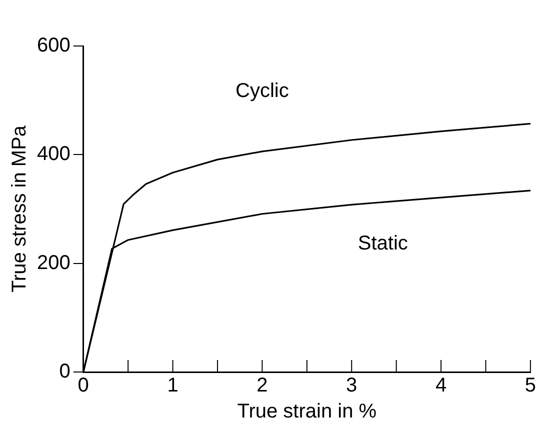 This screenshot has width=538, height=432. Describe the element at coordinates (441, 385) in the screenshot. I see `x-tick-label: 4` at that location.